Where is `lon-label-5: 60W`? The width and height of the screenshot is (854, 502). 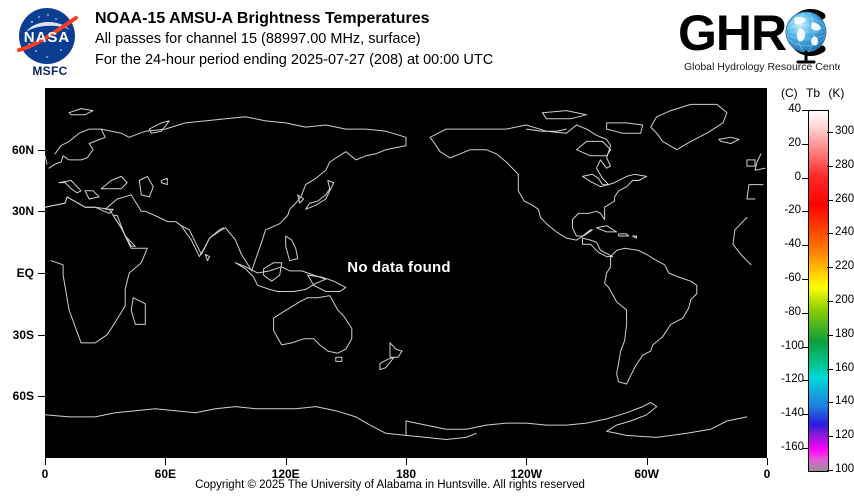 lon-label-5: 60W is located at coordinates (646, 474).